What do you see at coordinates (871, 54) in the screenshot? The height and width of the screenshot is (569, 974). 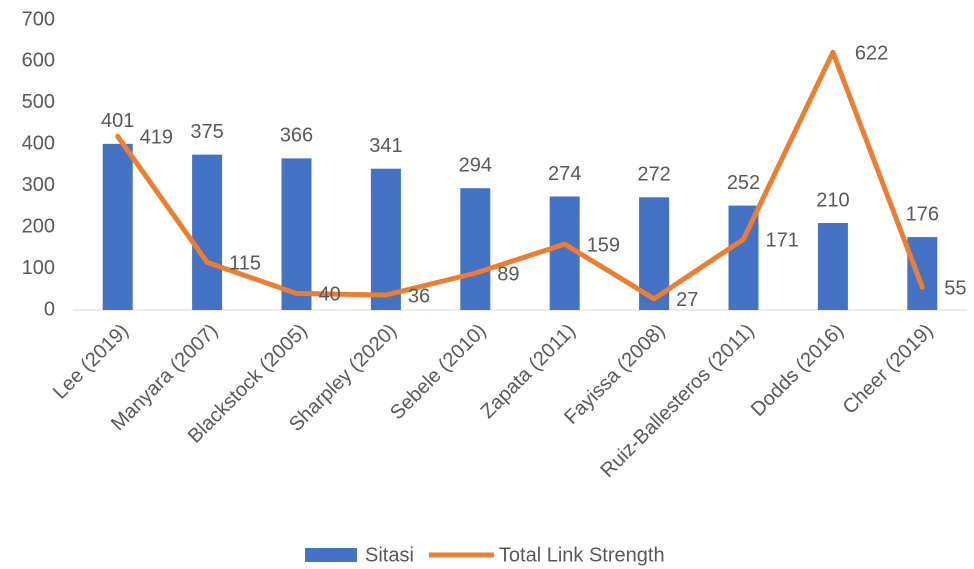 I see `line-value-label: 622` at bounding box center [871, 54].